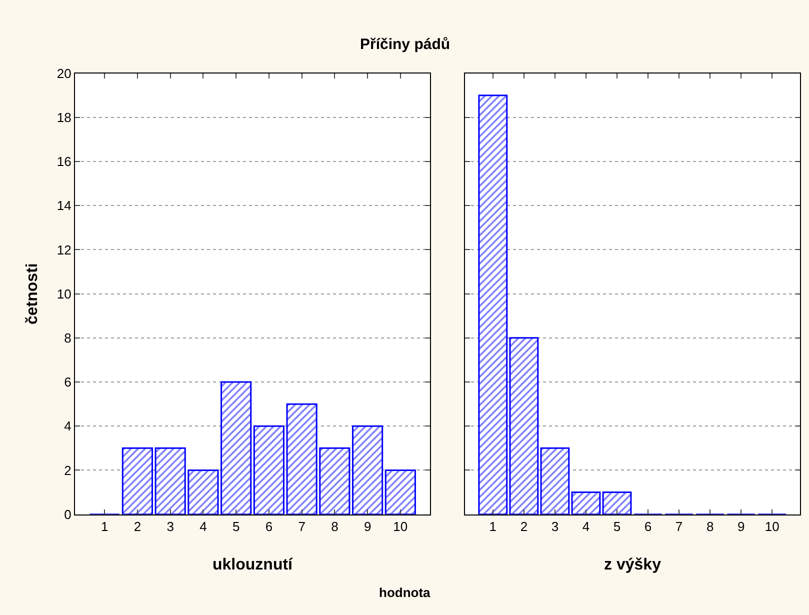 The height and width of the screenshot is (615, 809). What do you see at coordinates (68, 338) in the screenshot?
I see `y-tick-label: 8` at bounding box center [68, 338].